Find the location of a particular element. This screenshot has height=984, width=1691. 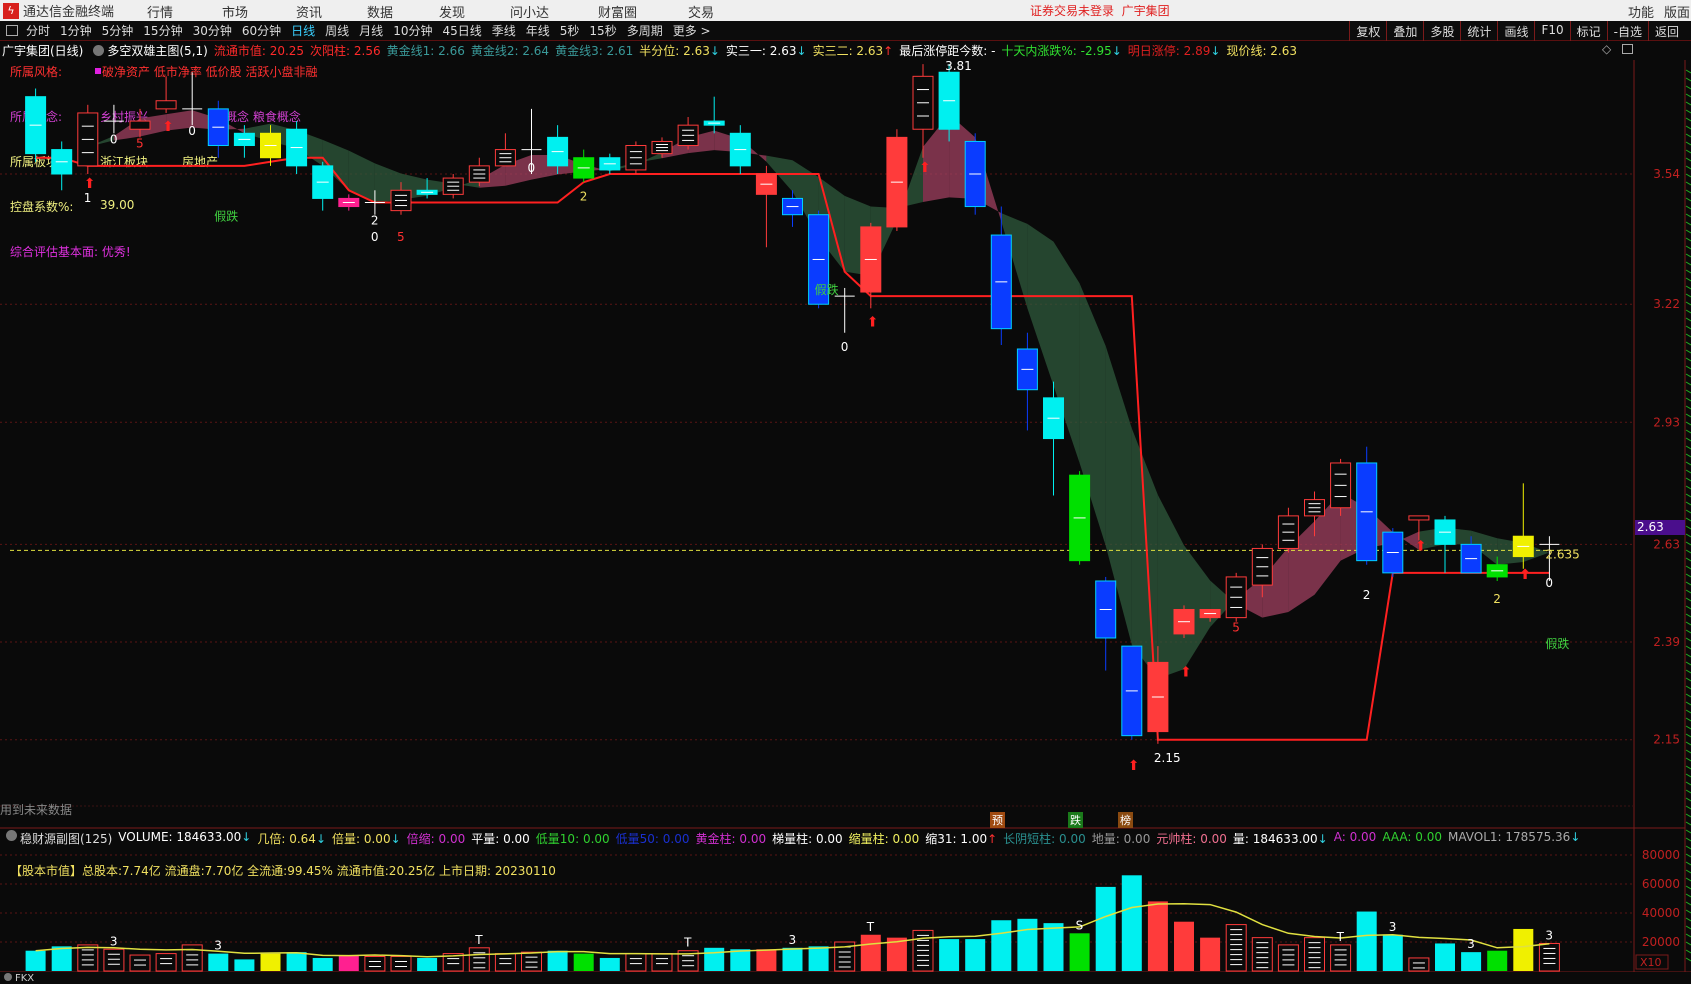

sub-indicator-name: 稳财源副图(125) is located at coordinates (66, 839).